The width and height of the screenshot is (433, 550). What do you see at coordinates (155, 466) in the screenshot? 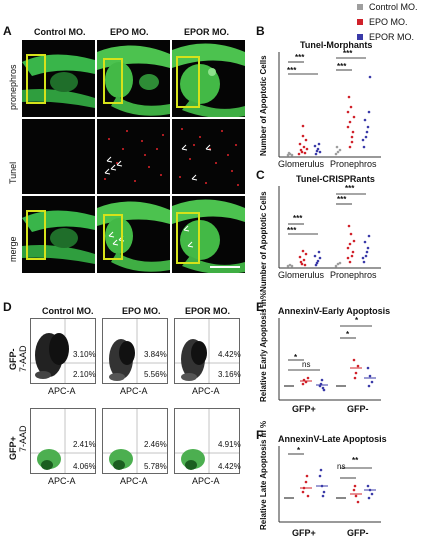
I see `flow-value: 5.78%` at bounding box center [155, 466].